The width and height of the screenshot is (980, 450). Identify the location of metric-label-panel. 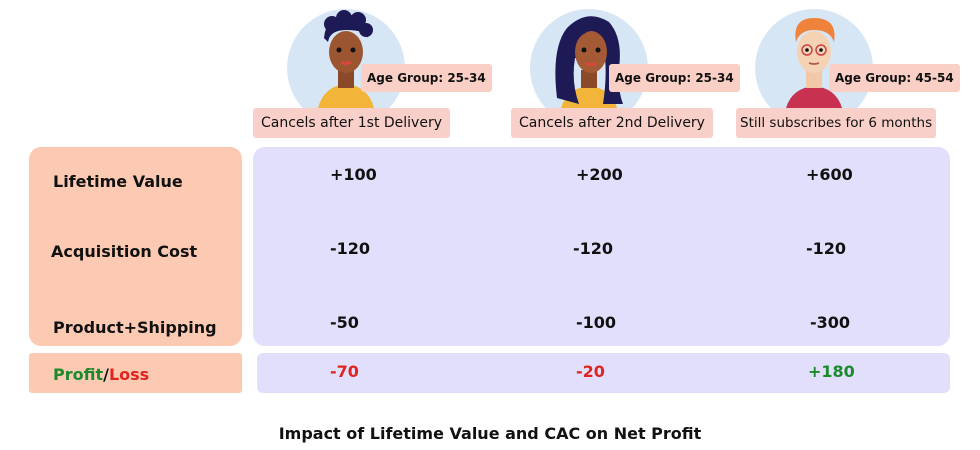
(135, 246).